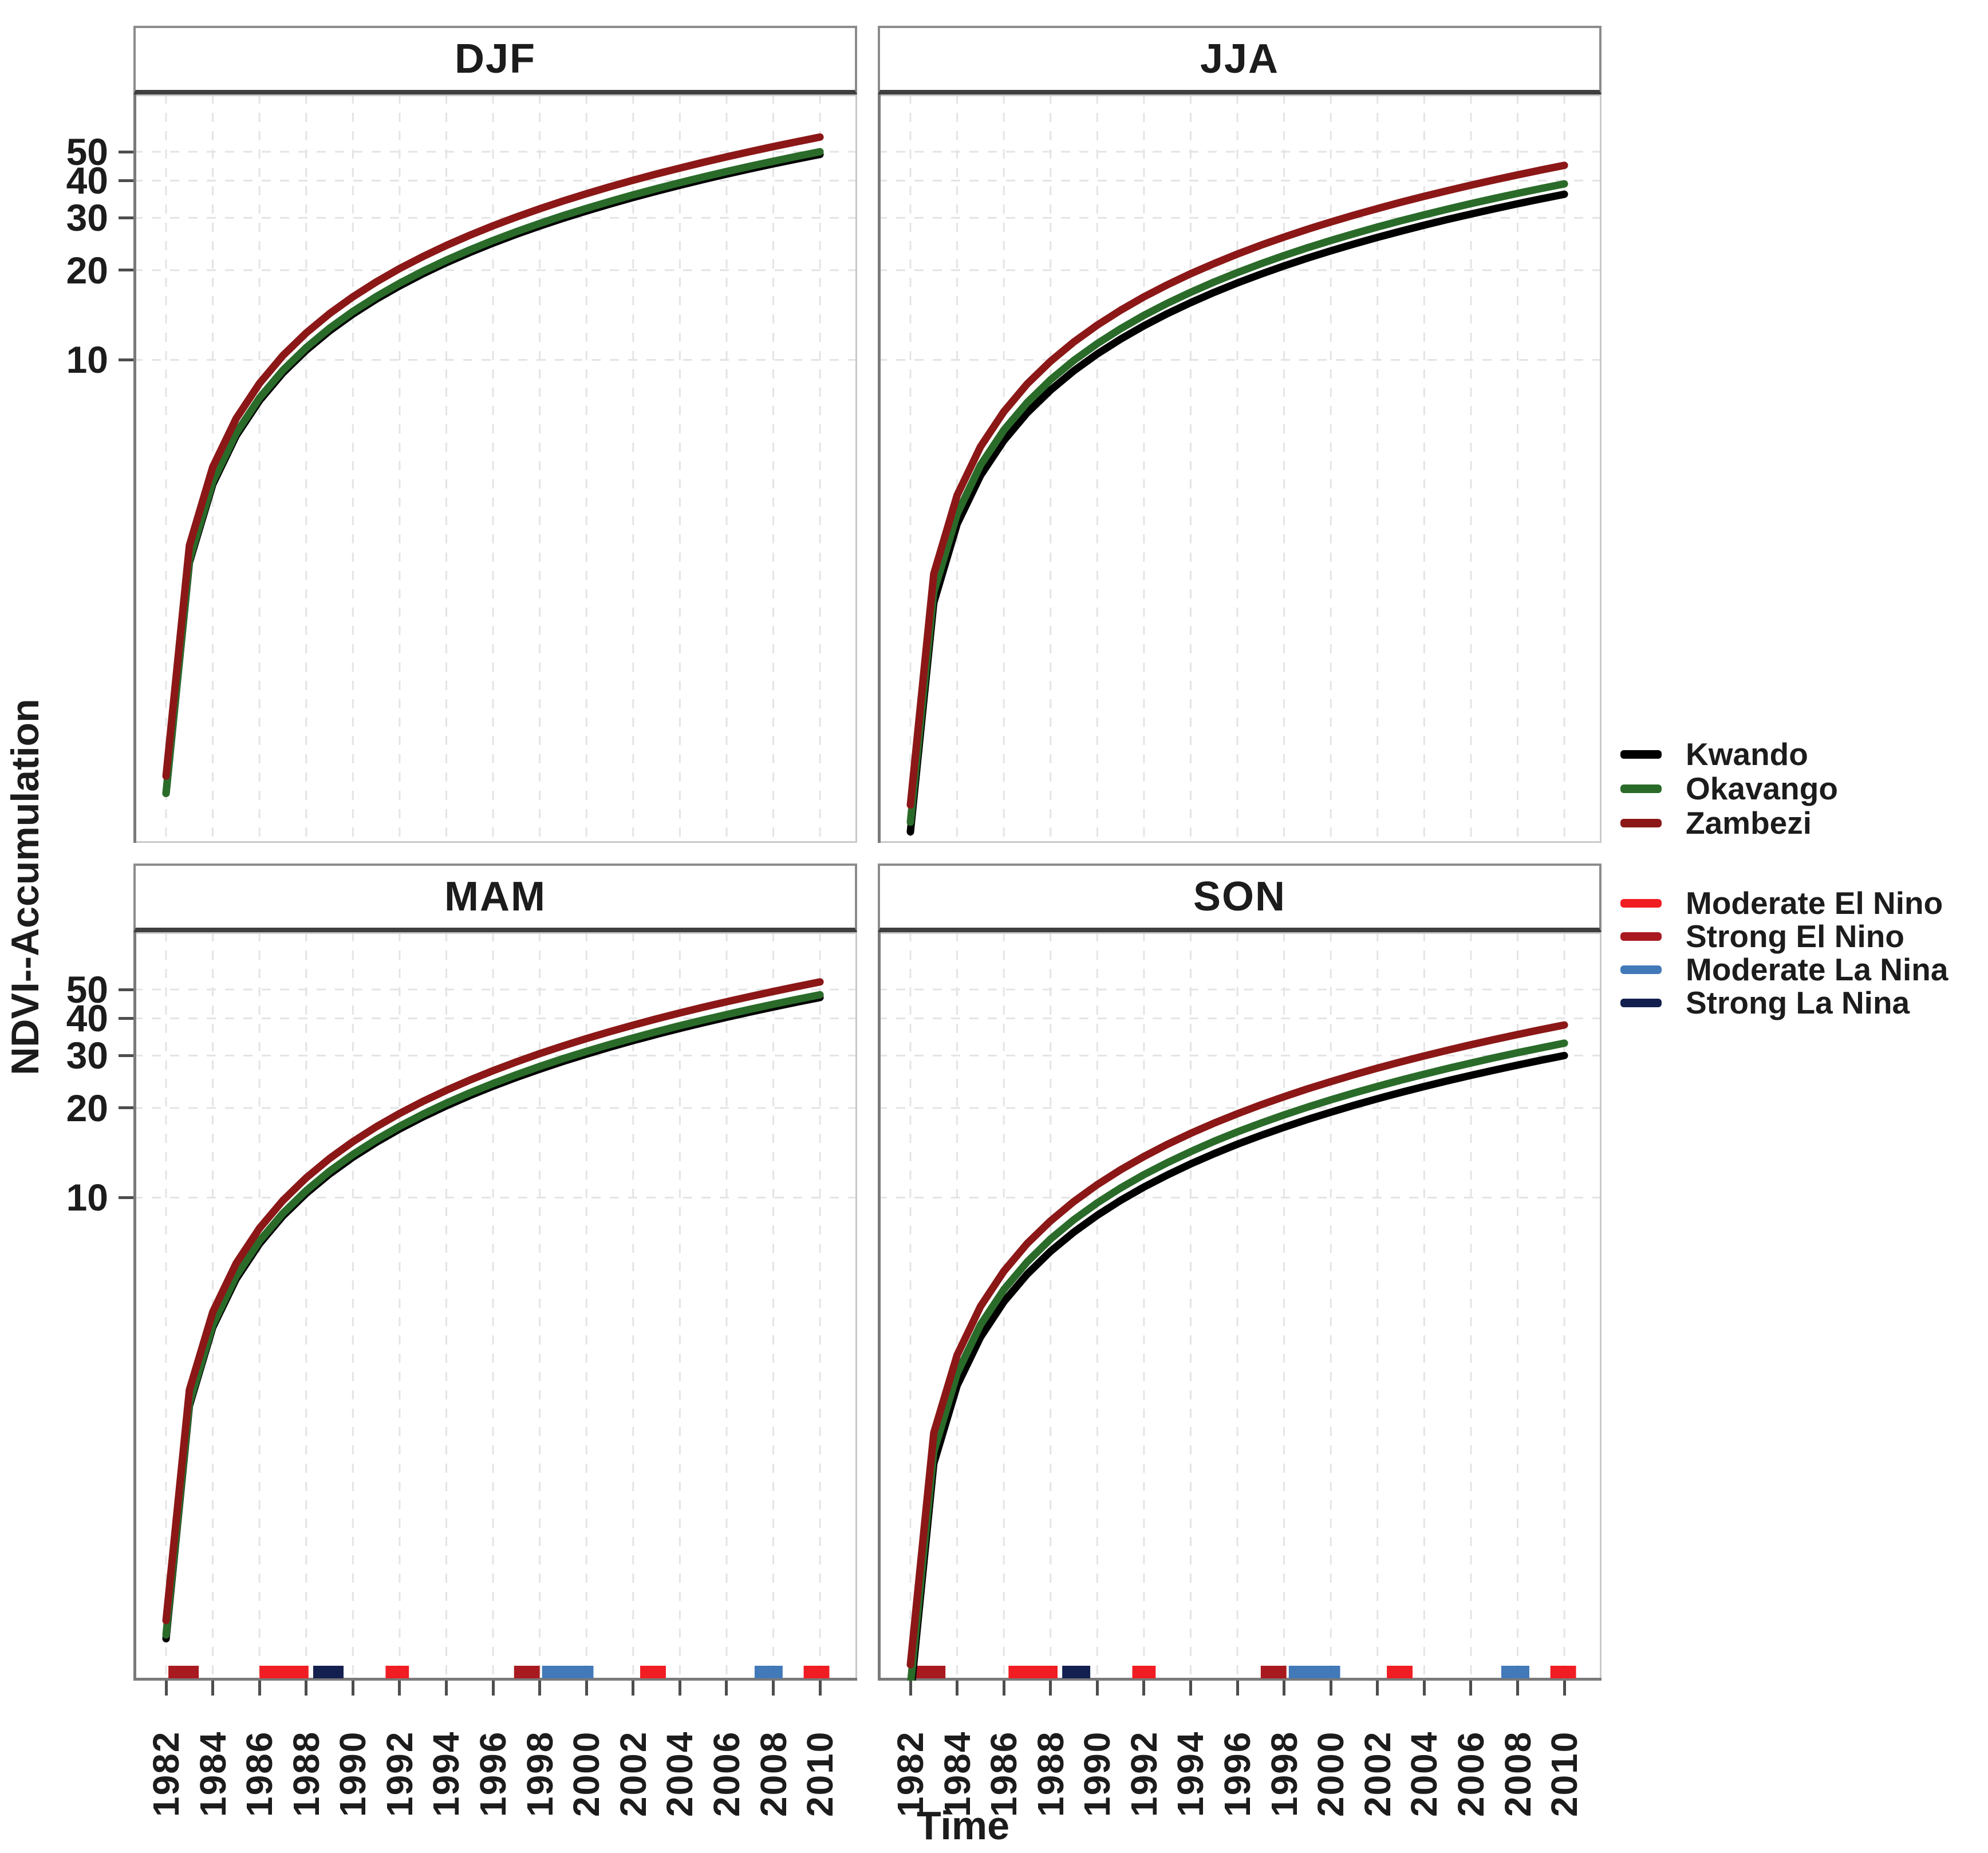 The width and height of the screenshot is (1988, 1853). I want to click on x-axis-title: Time, so click(963, 1825).